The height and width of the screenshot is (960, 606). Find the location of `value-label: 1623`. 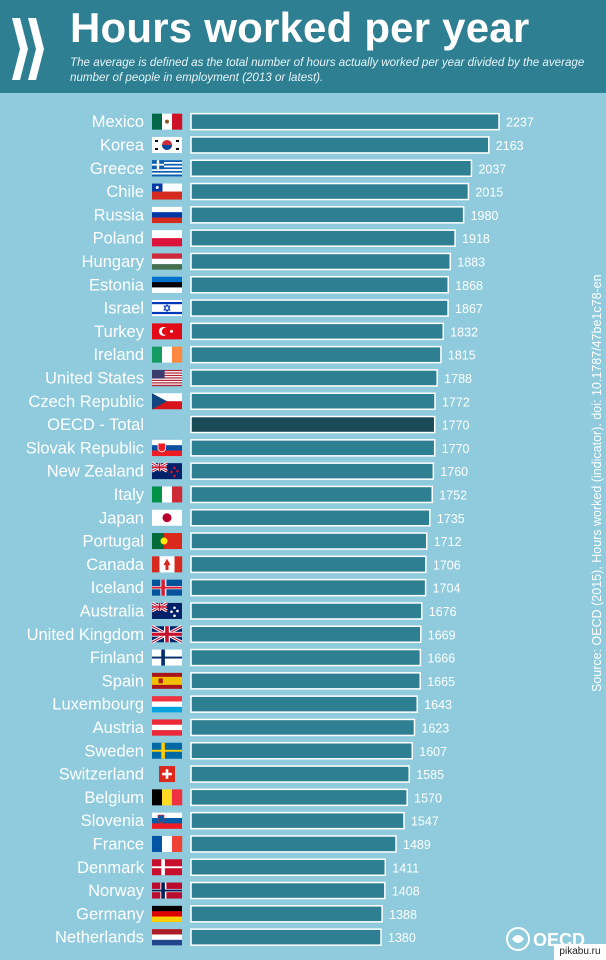

value-label: 1623 is located at coordinates (435, 728).